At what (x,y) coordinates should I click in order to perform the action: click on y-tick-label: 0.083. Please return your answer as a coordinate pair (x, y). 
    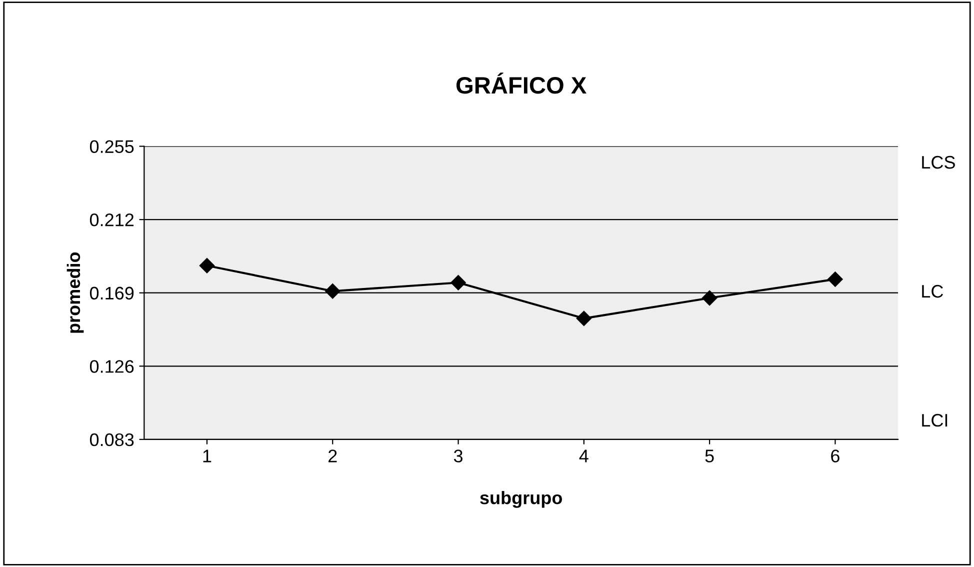
    Looking at the image, I should click on (112, 439).